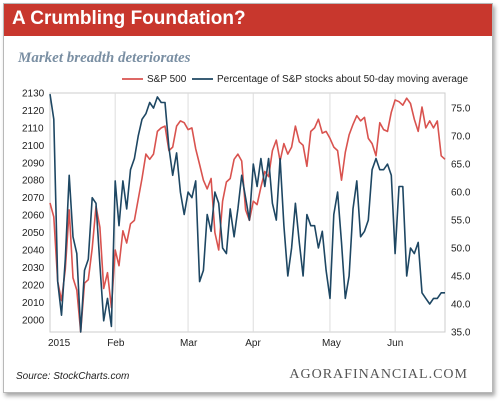  I want to click on brand-logo: AGORAFINANCIAL.COM, so click(378, 374).